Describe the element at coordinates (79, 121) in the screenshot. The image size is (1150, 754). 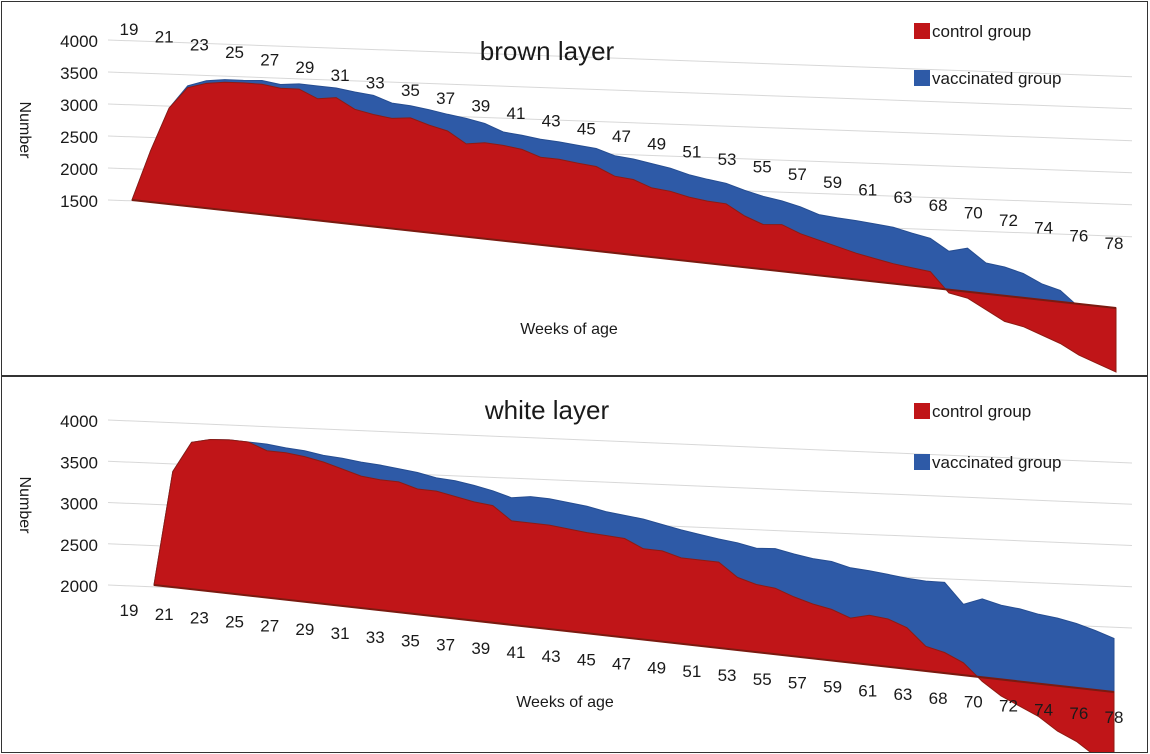
I see `y-tick-labels: 1500 2000 2500 3000 3500 4000` at that location.